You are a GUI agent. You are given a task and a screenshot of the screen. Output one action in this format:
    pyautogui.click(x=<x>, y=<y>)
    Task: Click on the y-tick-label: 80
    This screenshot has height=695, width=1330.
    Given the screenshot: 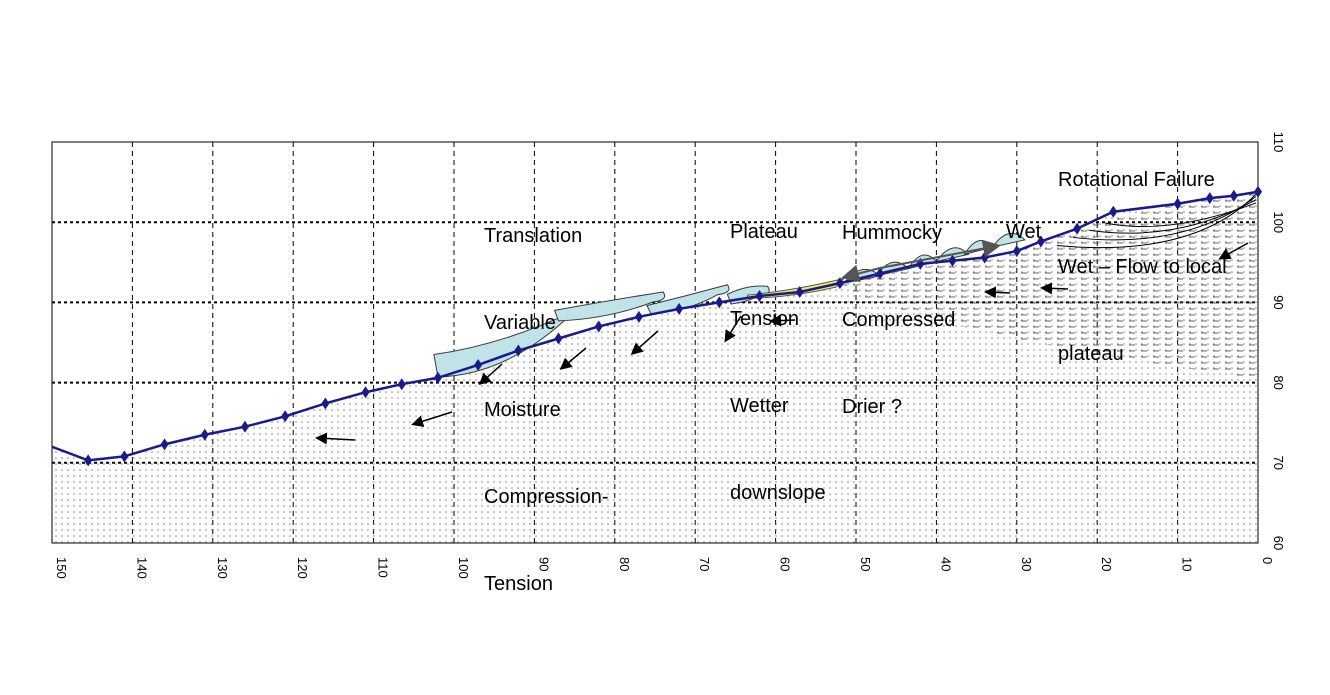 What is the action you would take?
    pyautogui.click(x=1278, y=382)
    